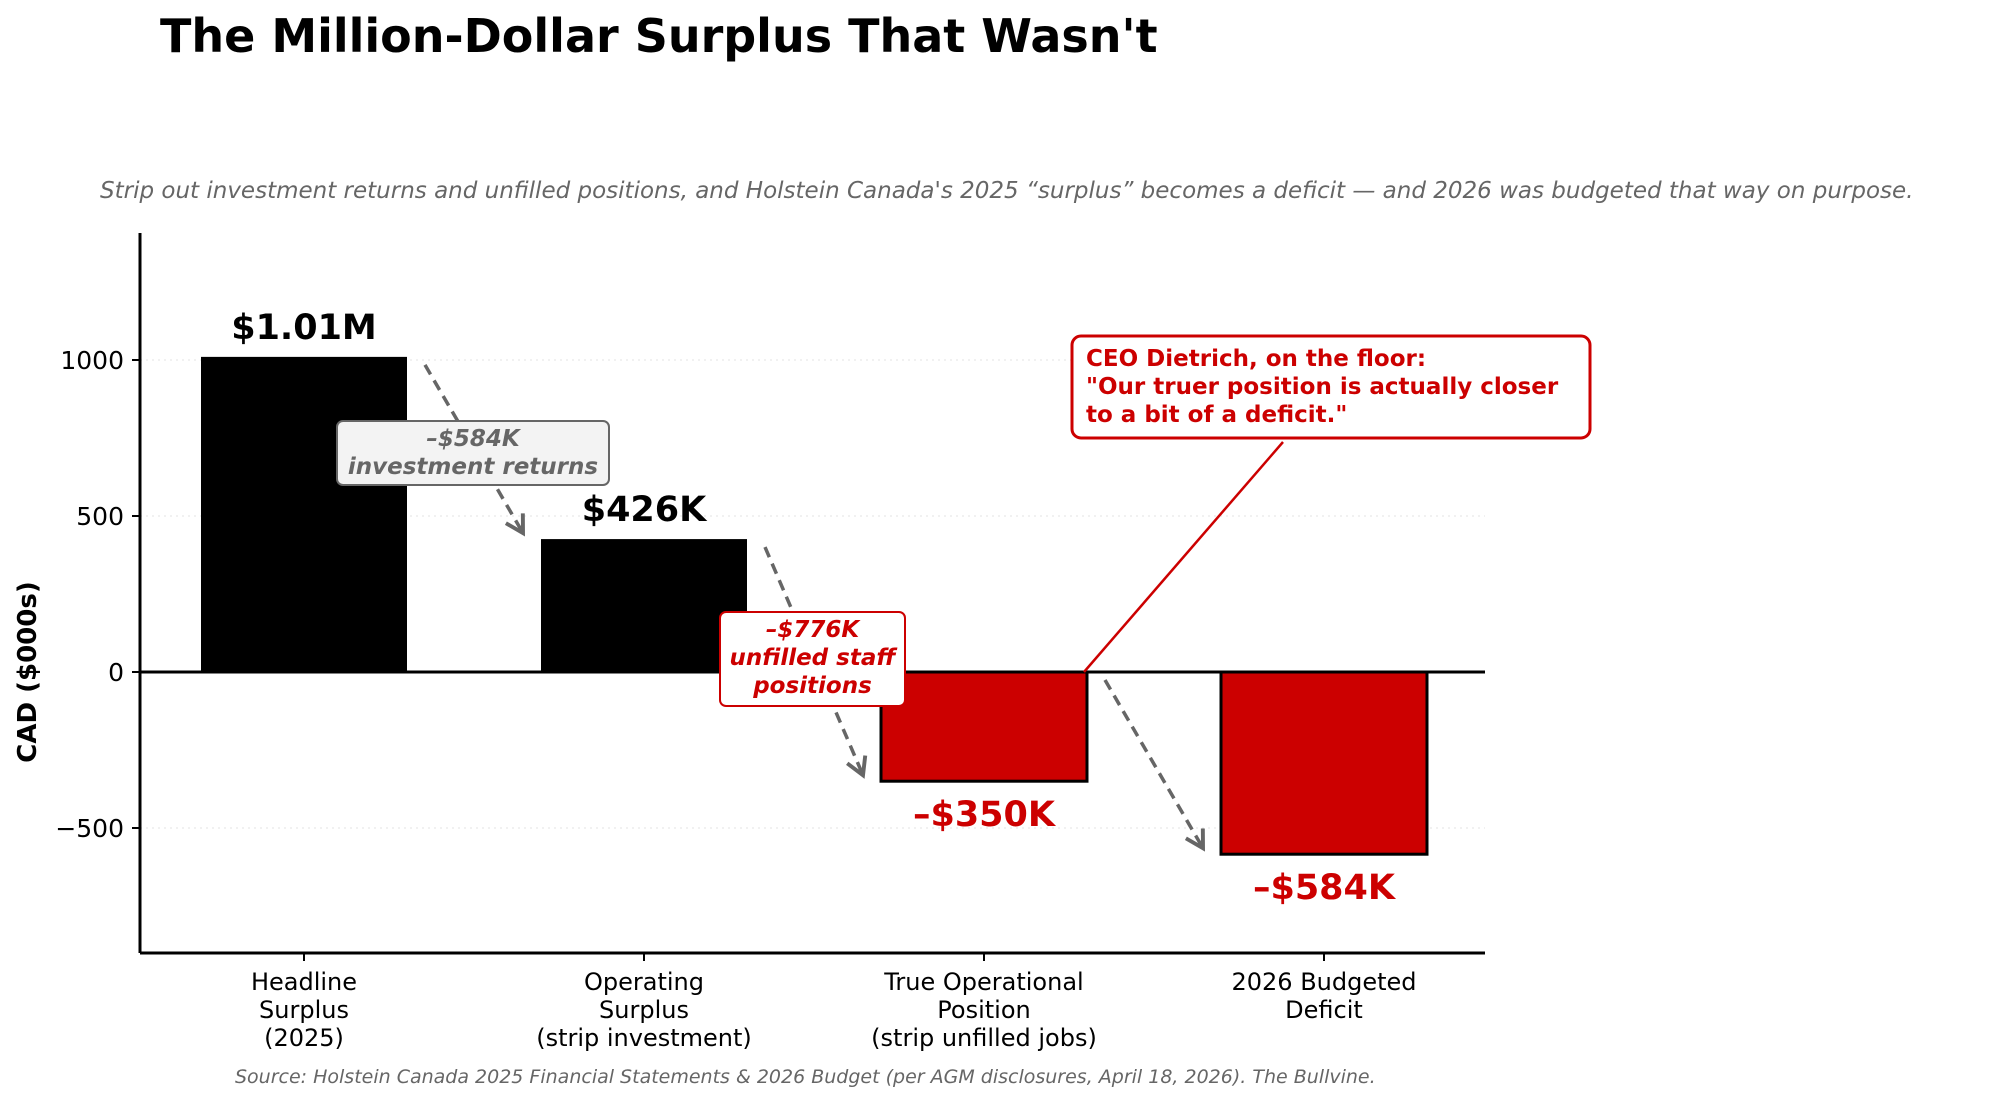 The image size is (2000, 1099). Describe the element at coordinates (983, 982) in the screenshot. I see `x-tick-label: True Operational` at that location.